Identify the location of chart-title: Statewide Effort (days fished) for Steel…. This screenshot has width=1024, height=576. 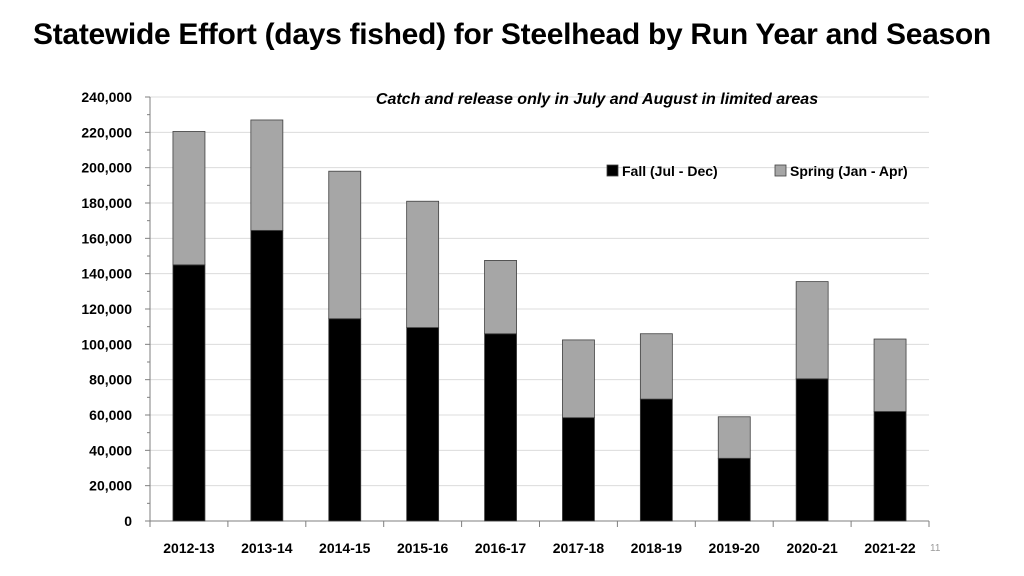
(512, 34).